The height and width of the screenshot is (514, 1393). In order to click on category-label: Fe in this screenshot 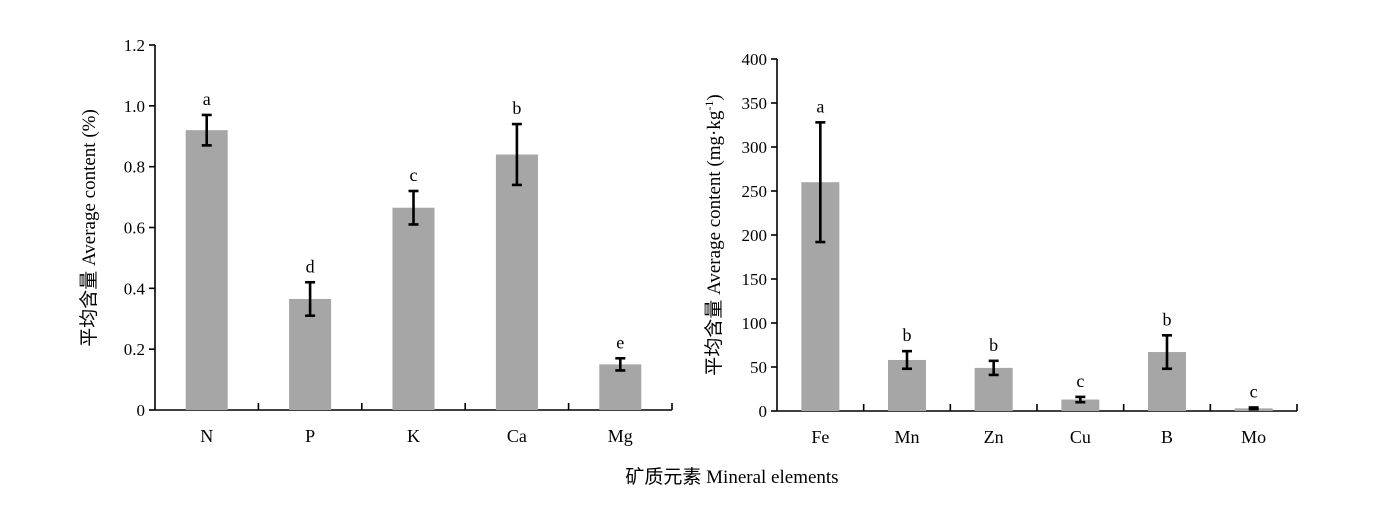, I will do `click(820, 437)`.